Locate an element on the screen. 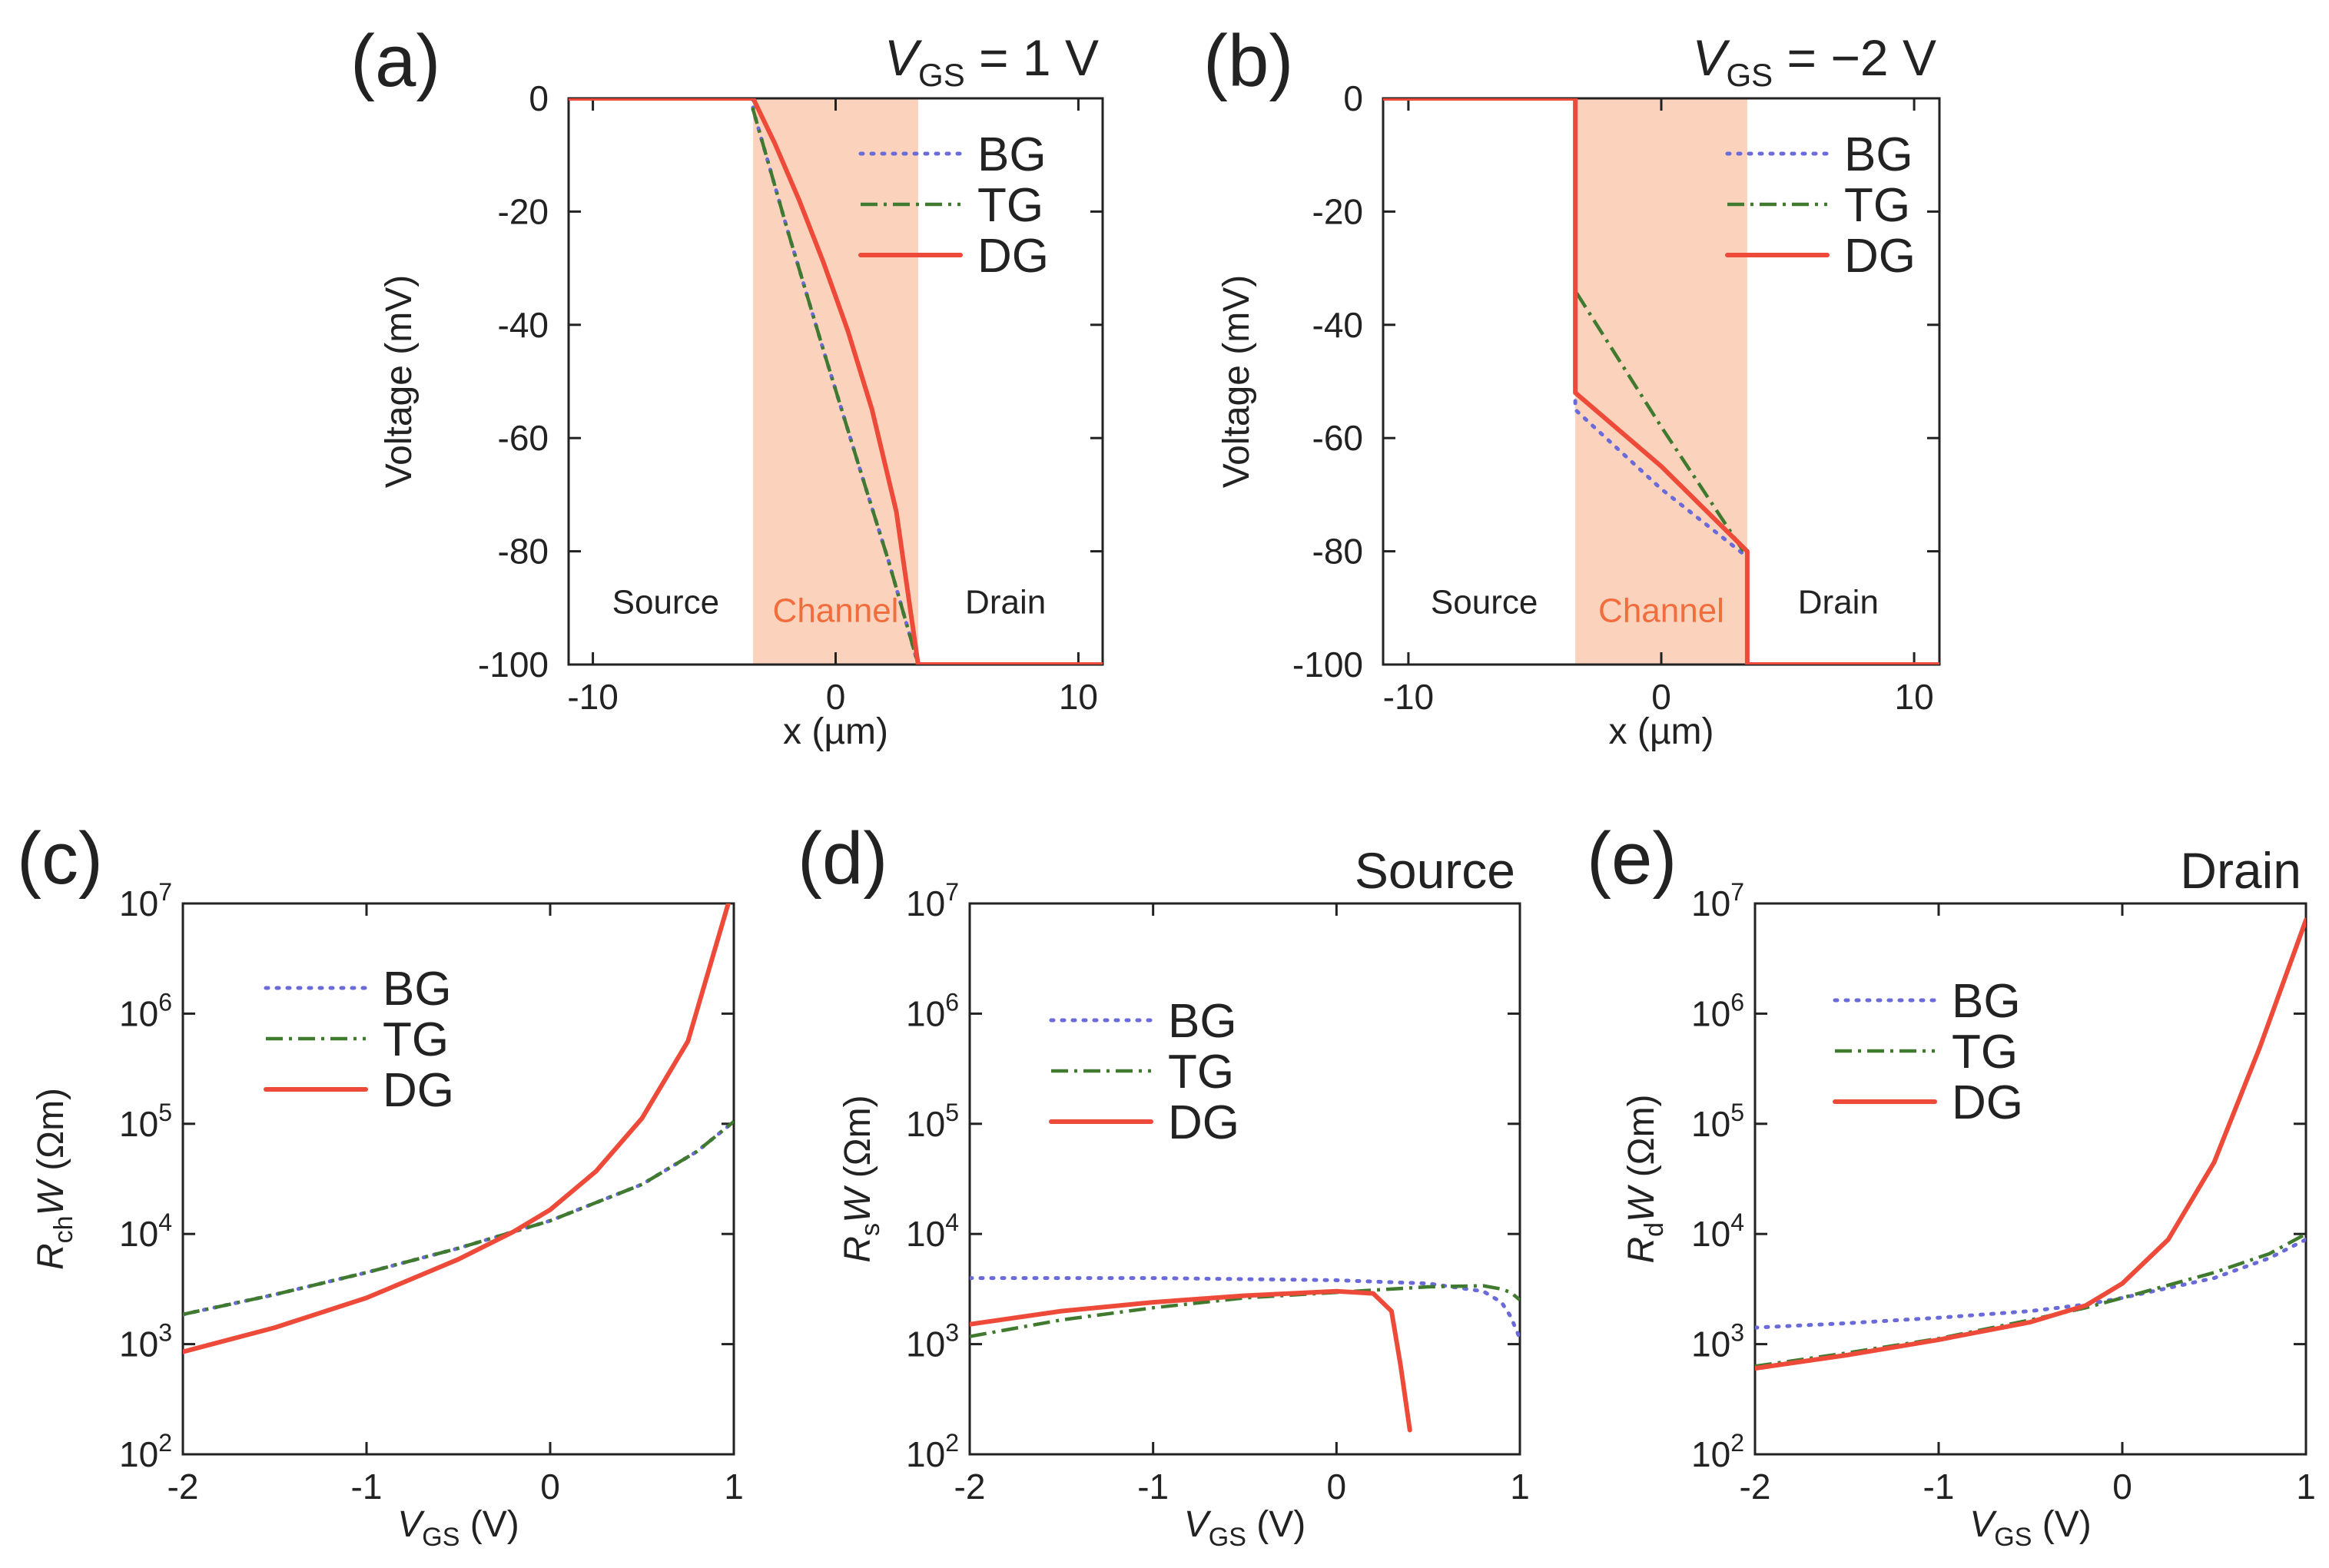  y-axis-label-b: Voltage (mV) is located at coordinates (1236, 381).